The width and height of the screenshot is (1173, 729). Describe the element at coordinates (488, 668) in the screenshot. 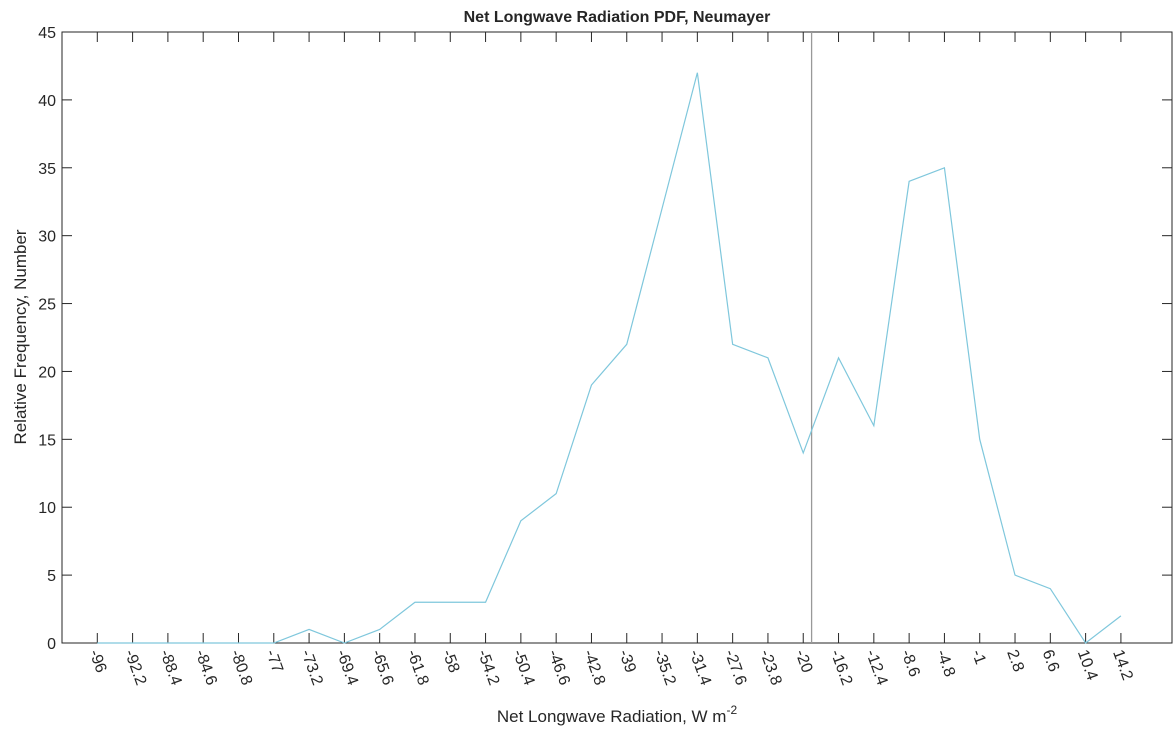

I see `x-tick-label: -54.2` at that location.